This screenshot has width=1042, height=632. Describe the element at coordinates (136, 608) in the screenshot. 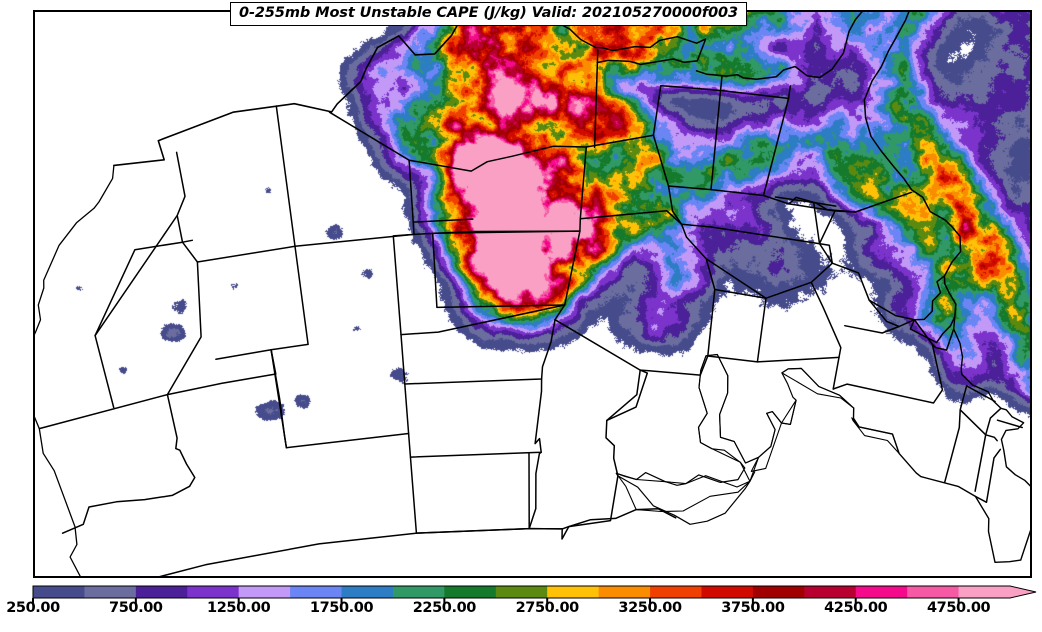

I see `colorbar-tick-label: 750.00` at that location.